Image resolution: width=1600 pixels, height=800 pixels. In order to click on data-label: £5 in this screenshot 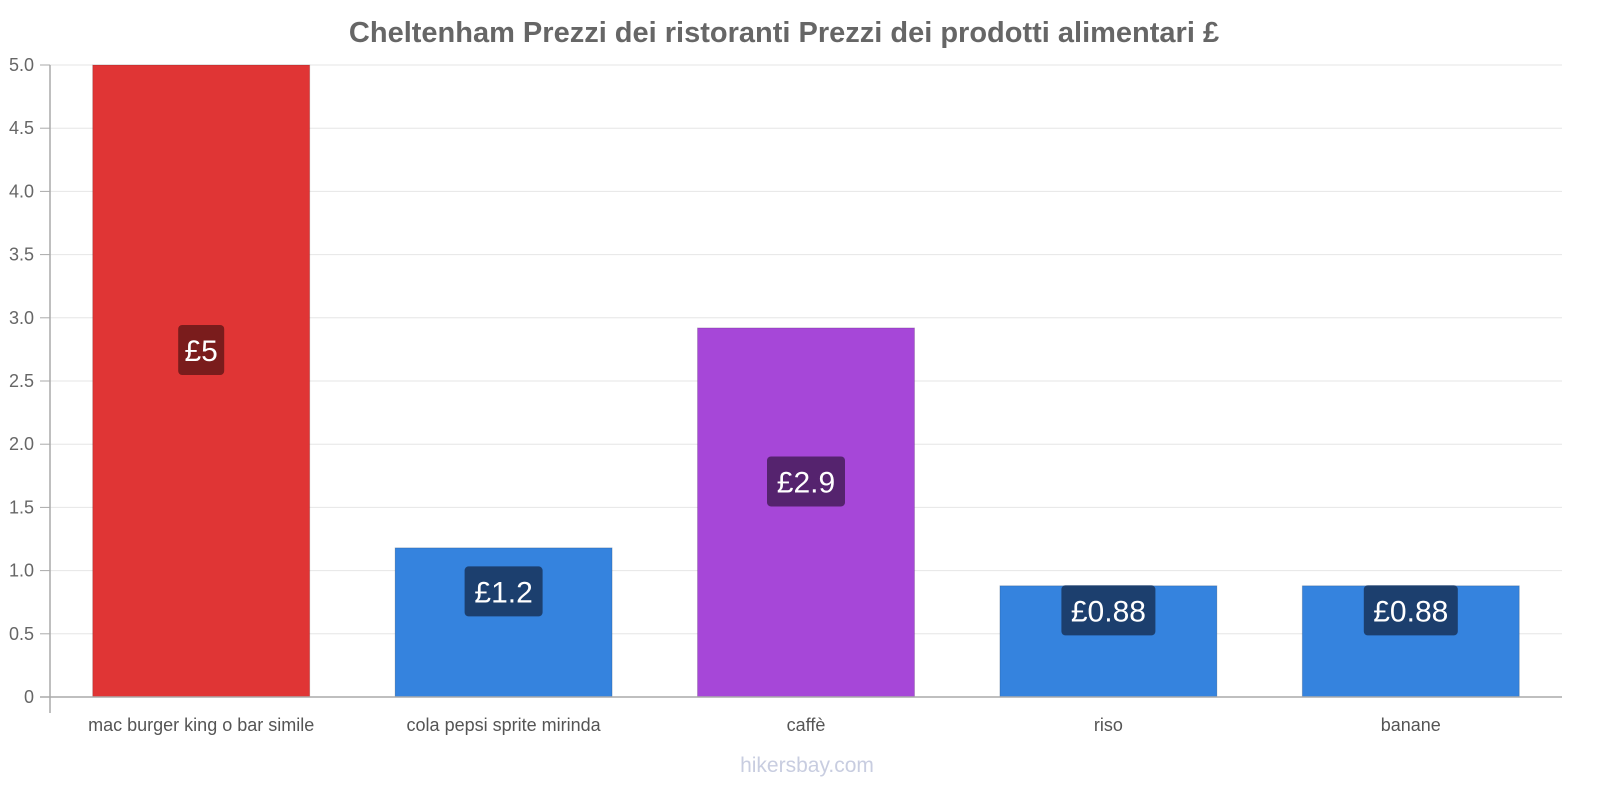, I will do `click(201, 351)`.